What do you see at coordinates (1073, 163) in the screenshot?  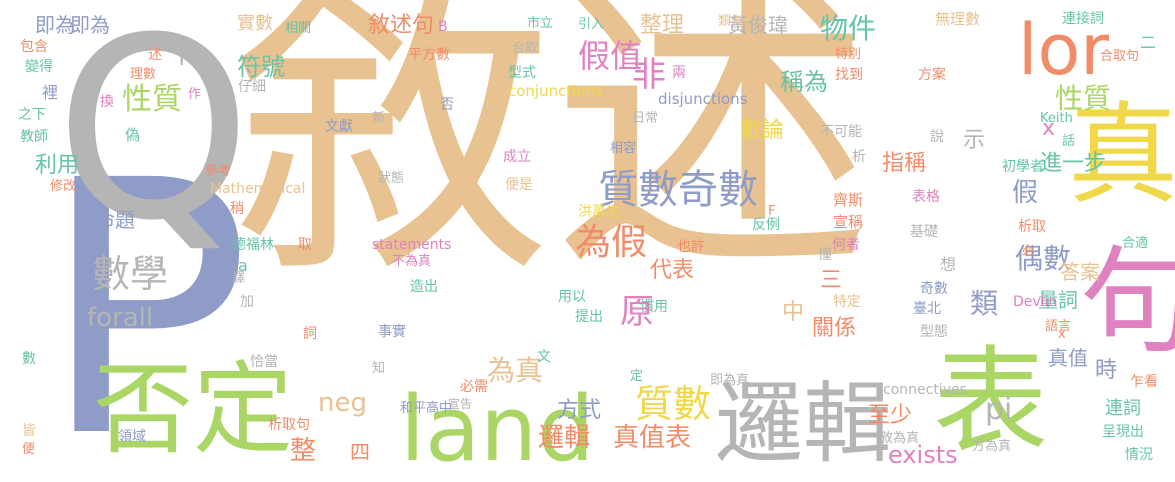 I see `word-jinyibu: 進一步` at bounding box center [1073, 163].